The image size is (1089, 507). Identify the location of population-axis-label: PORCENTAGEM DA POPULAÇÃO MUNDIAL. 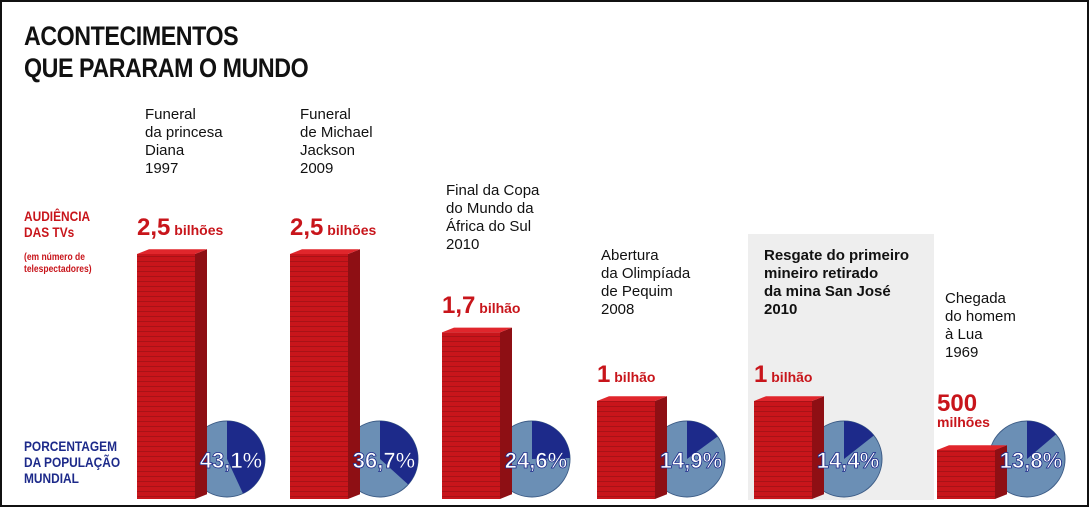
(72, 462).